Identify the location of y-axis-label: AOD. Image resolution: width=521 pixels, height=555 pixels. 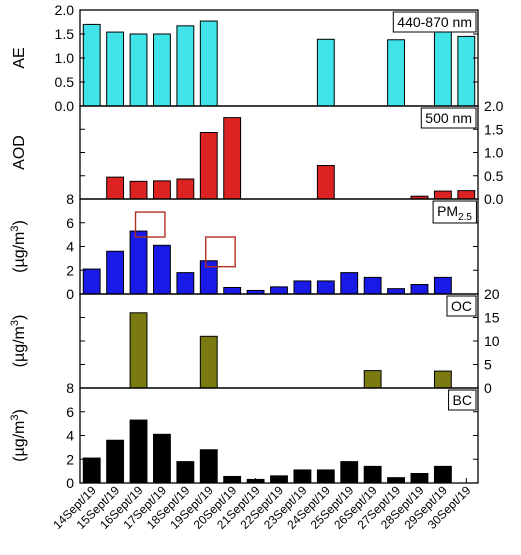
(19, 152).